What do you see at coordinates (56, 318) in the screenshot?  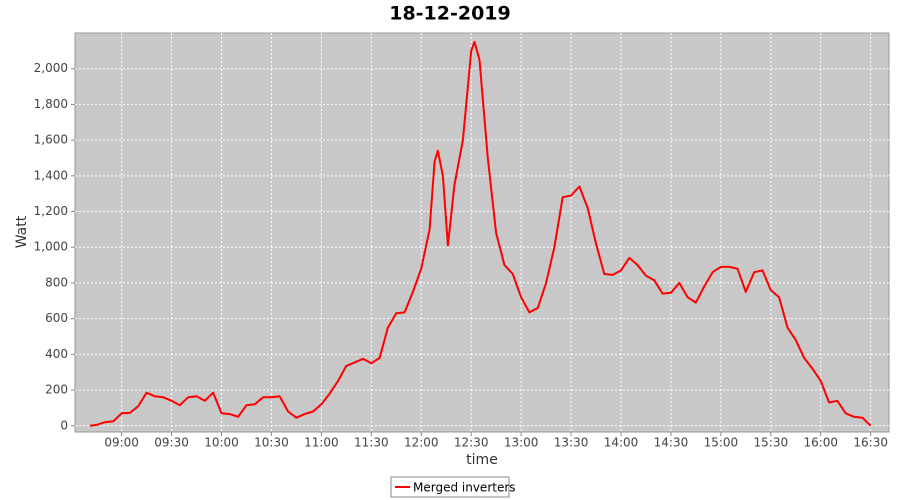 I see `y-tick-label: 600` at bounding box center [56, 318].